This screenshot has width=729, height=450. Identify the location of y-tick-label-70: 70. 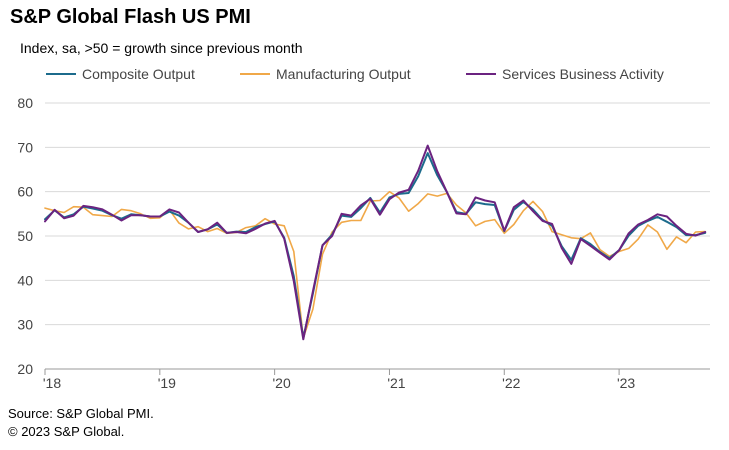
(25, 147).